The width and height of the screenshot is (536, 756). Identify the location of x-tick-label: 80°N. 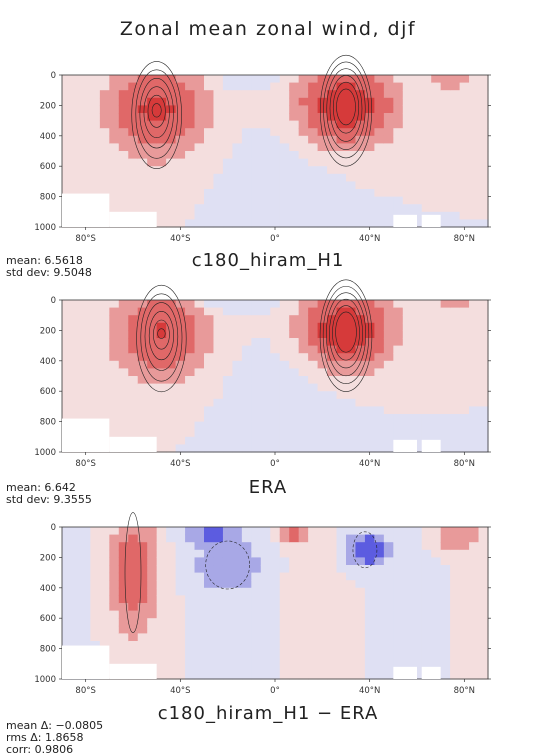
(464, 464).